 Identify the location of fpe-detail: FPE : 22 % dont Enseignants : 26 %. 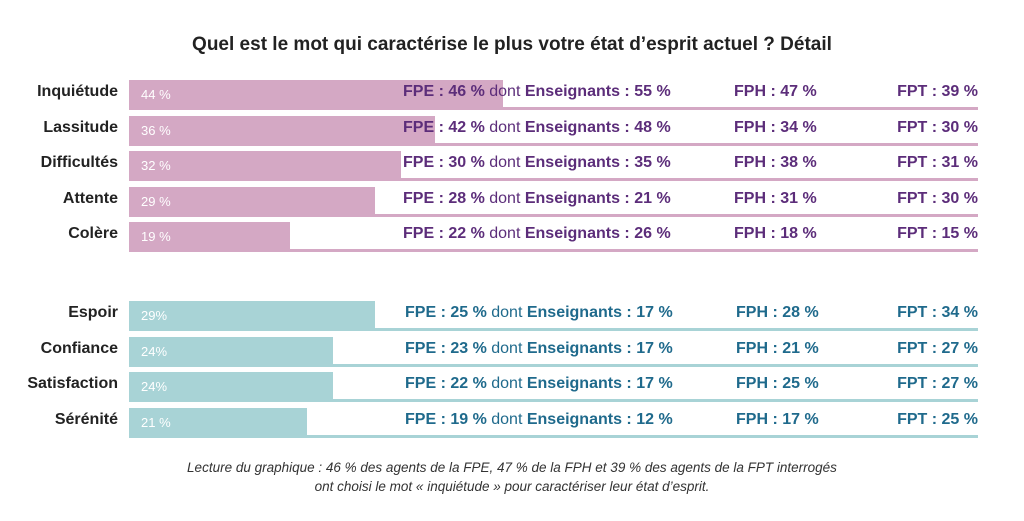
(537, 234).